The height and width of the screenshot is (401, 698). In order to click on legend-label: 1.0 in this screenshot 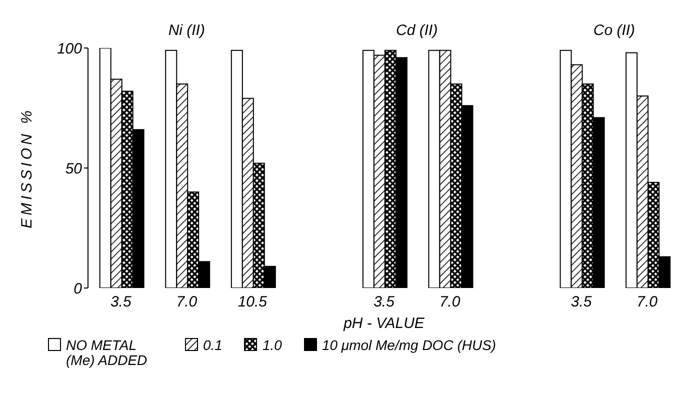, I will do `click(272, 345)`.